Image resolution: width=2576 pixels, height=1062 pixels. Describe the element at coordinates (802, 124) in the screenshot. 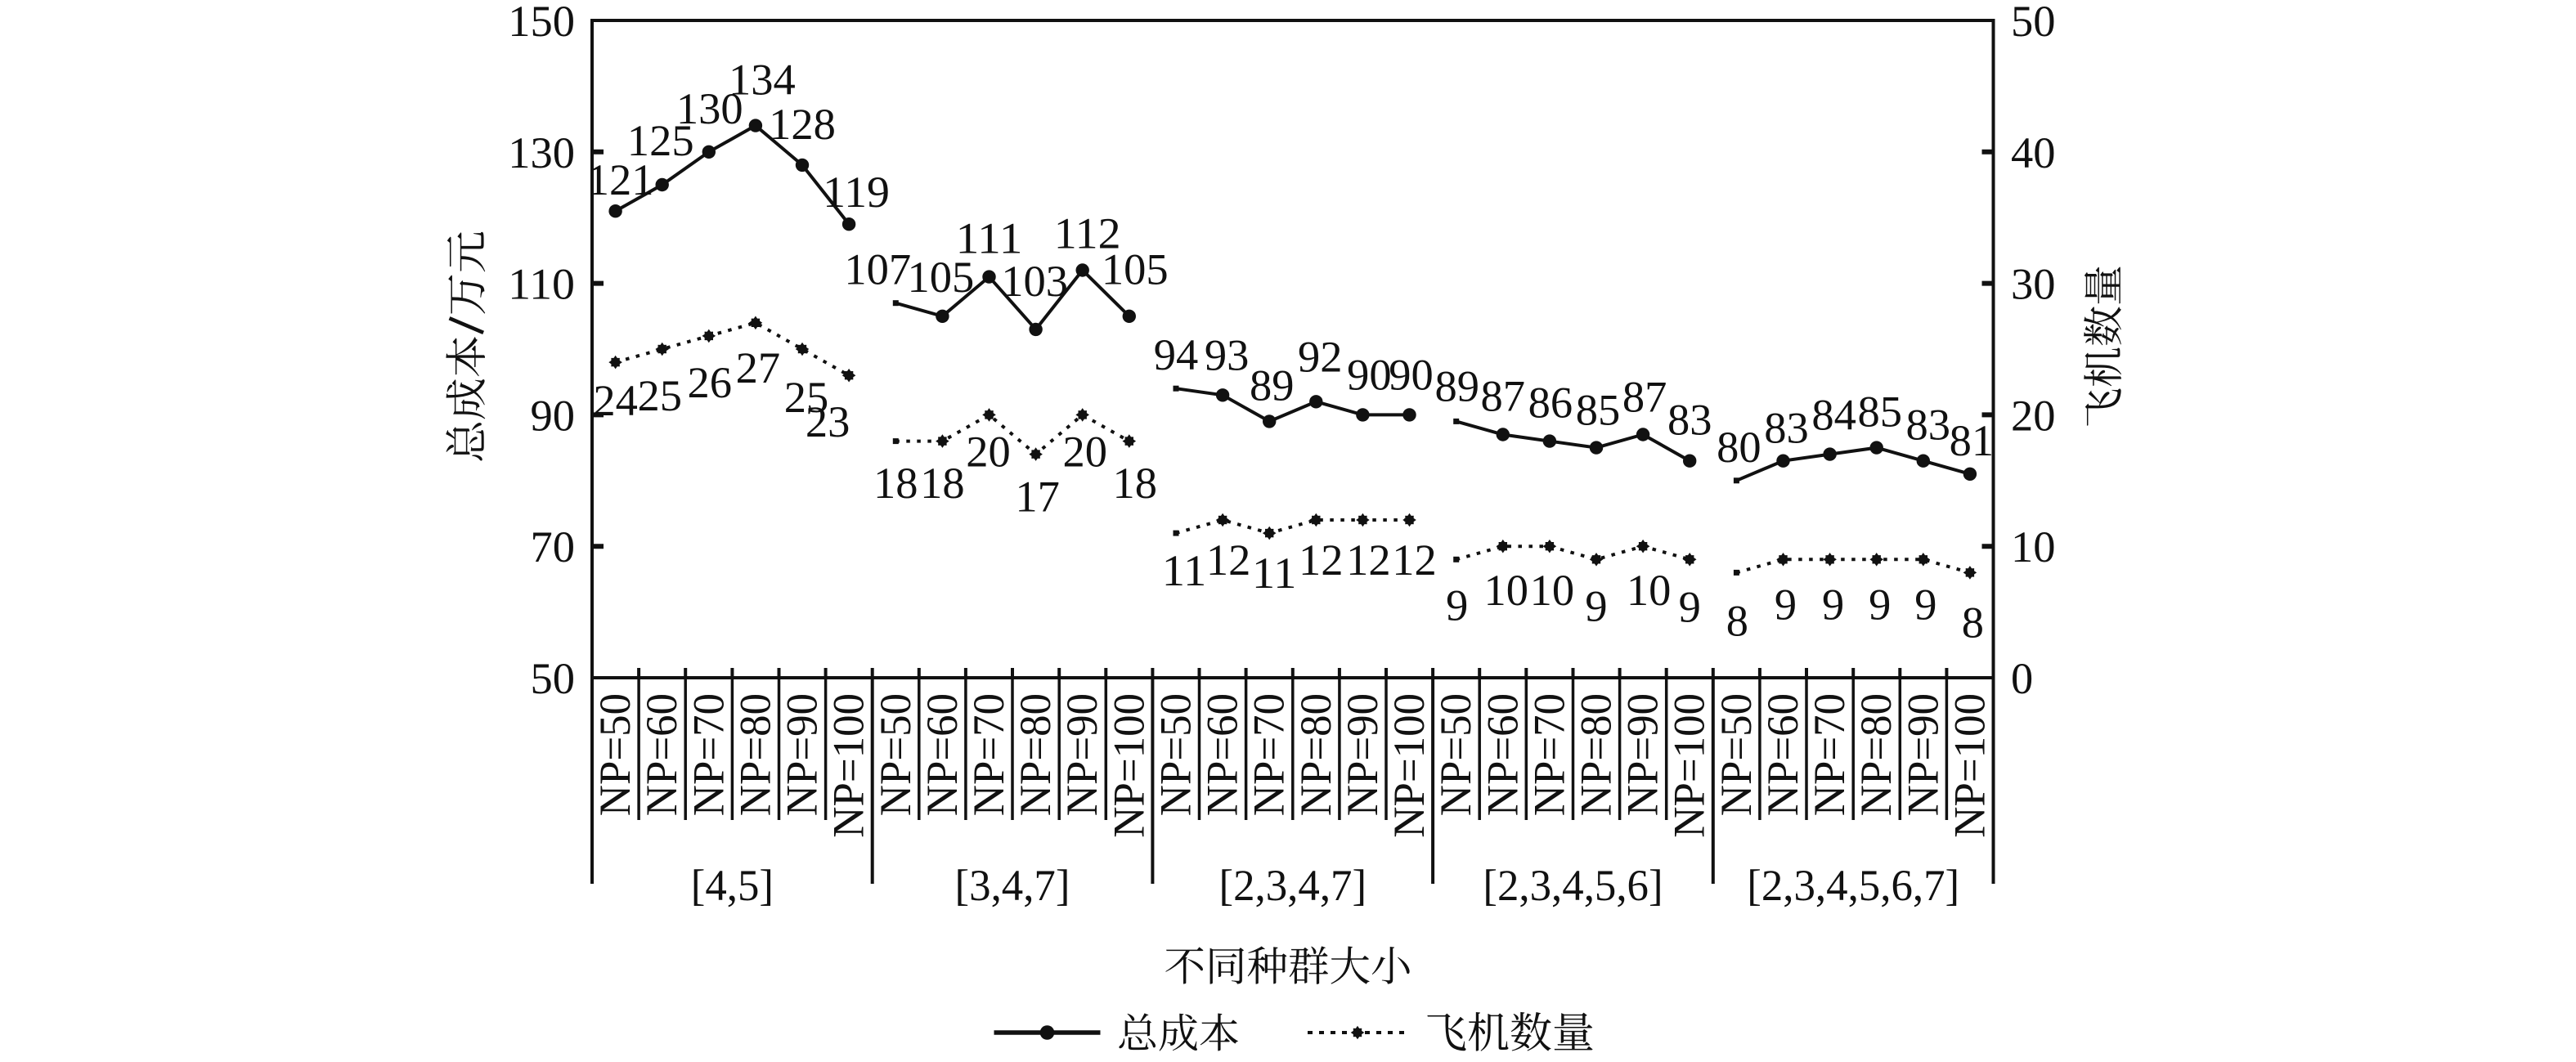

I see `svg-text: 128` at that location.